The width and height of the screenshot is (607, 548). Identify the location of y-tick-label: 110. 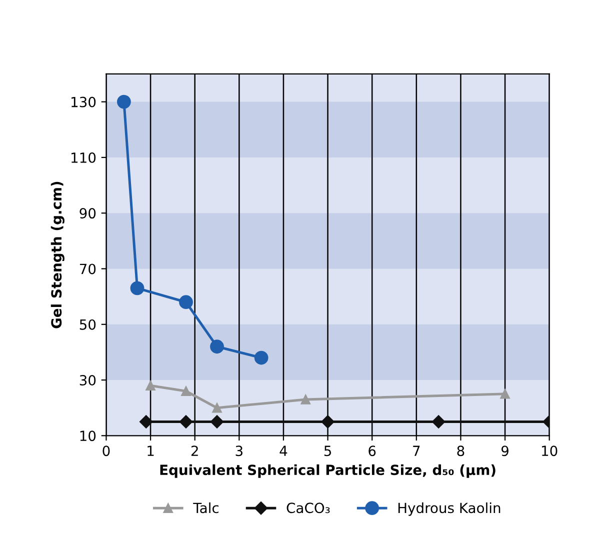
(84, 157).